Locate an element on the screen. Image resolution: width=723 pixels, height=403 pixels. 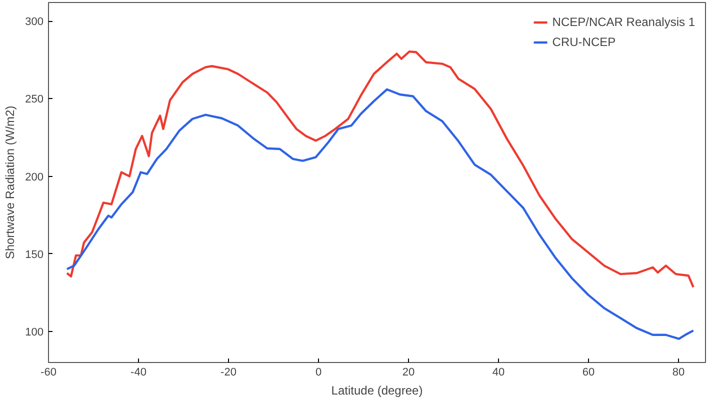
y-tick-label: 200 is located at coordinates (34, 177).